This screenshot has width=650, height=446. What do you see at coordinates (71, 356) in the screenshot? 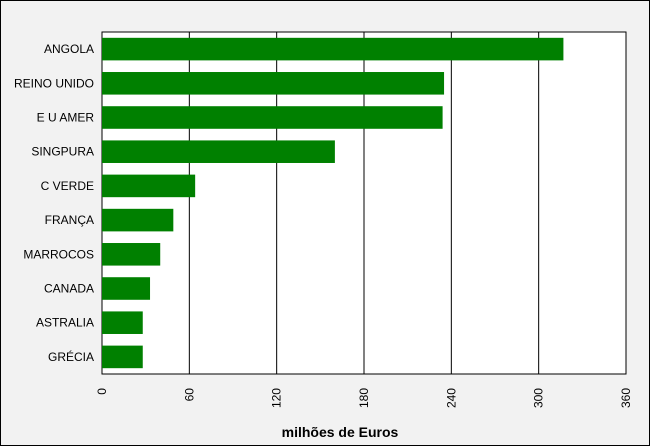
I see `category-label: GRÉCIA` at bounding box center [71, 356].